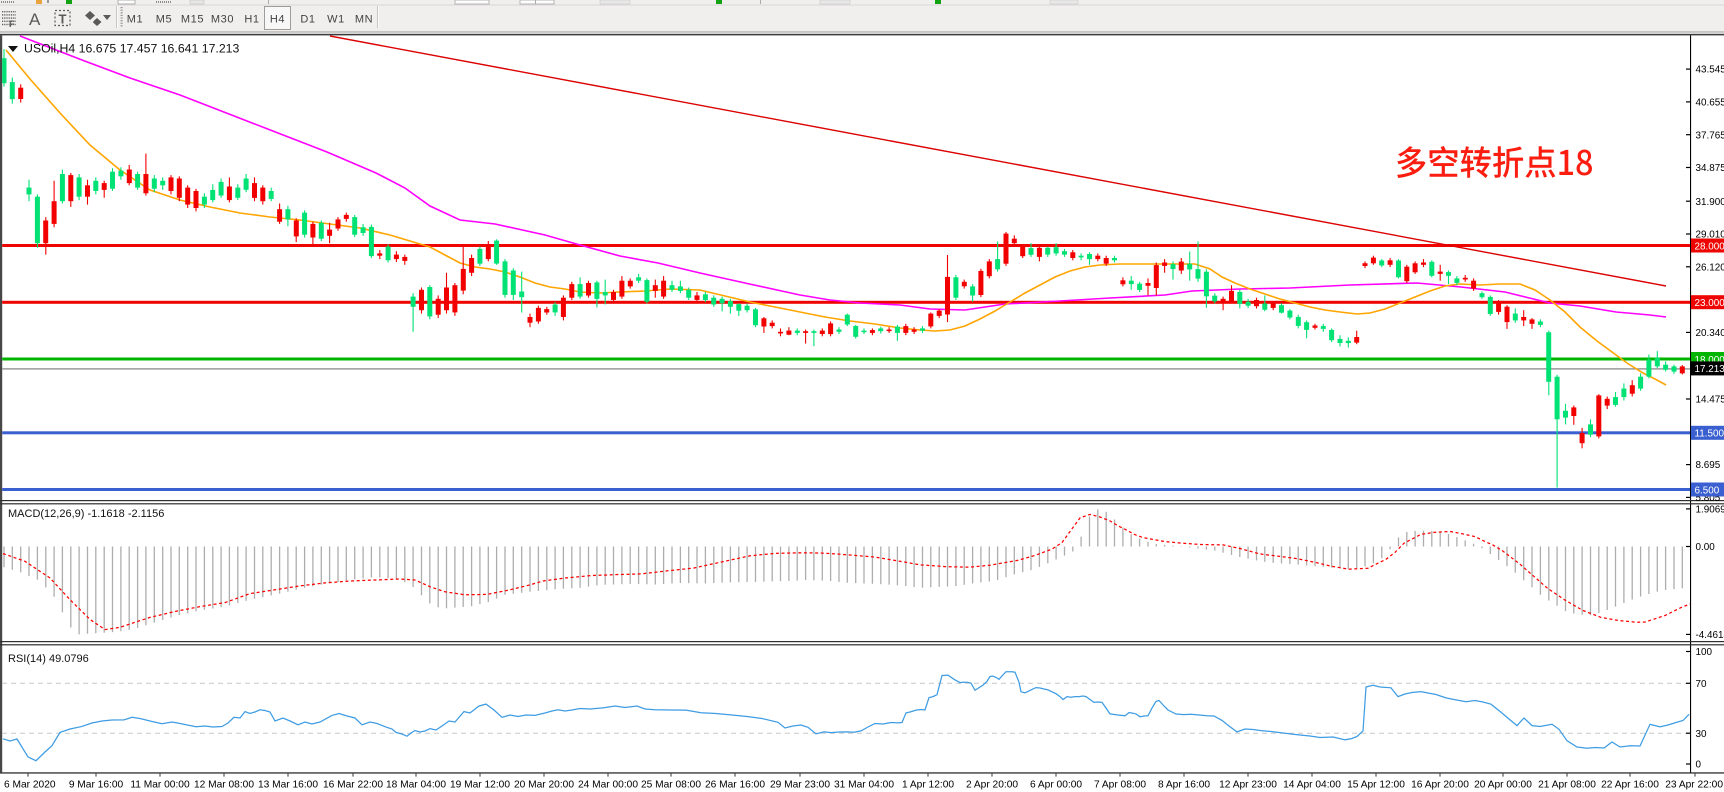 Image resolution: width=1724 pixels, height=792 pixels. What do you see at coordinates (1710, 267) in the screenshot?
I see `svg-text: 26.120` at bounding box center [1710, 267].